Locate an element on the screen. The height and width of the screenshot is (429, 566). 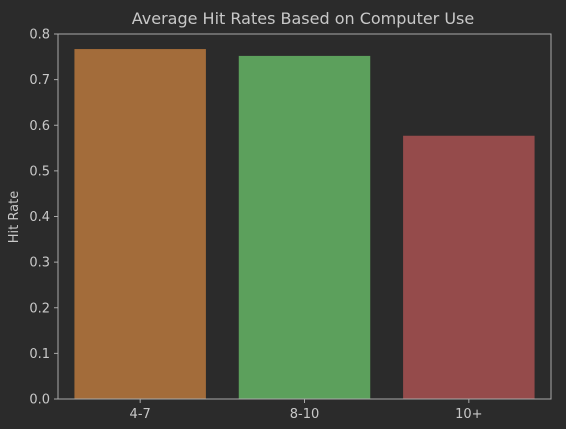
x-tick-label: 10+ is located at coordinates (468, 414).